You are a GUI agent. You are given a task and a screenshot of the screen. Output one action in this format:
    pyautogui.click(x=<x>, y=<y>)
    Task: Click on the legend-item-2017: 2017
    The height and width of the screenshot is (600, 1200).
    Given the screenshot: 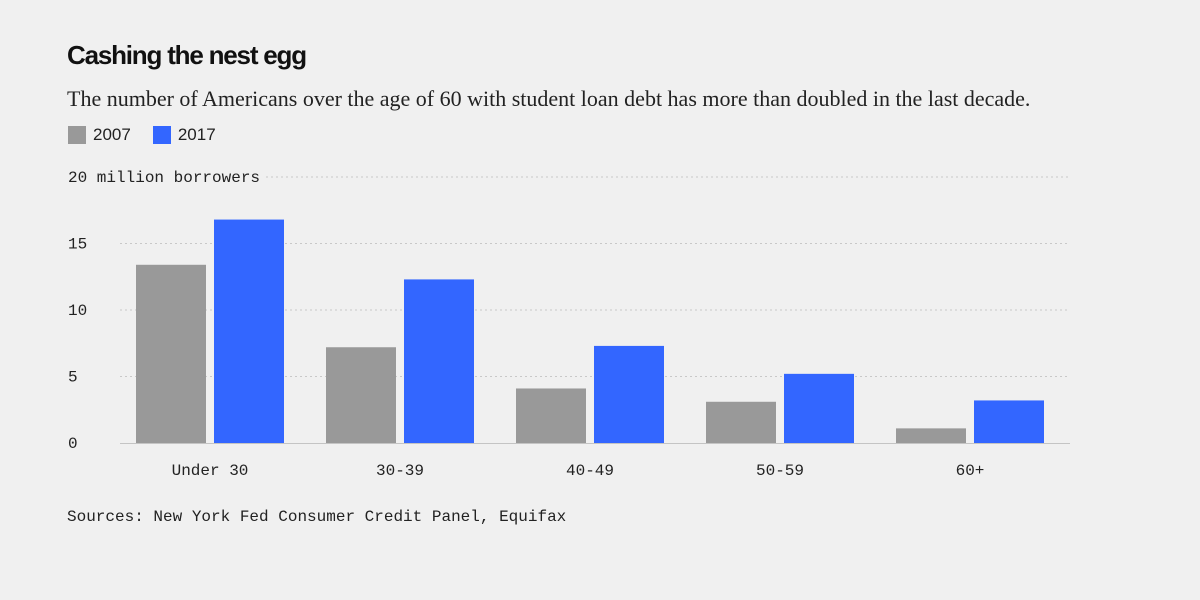 What is the action you would take?
    pyautogui.click(x=184, y=135)
    